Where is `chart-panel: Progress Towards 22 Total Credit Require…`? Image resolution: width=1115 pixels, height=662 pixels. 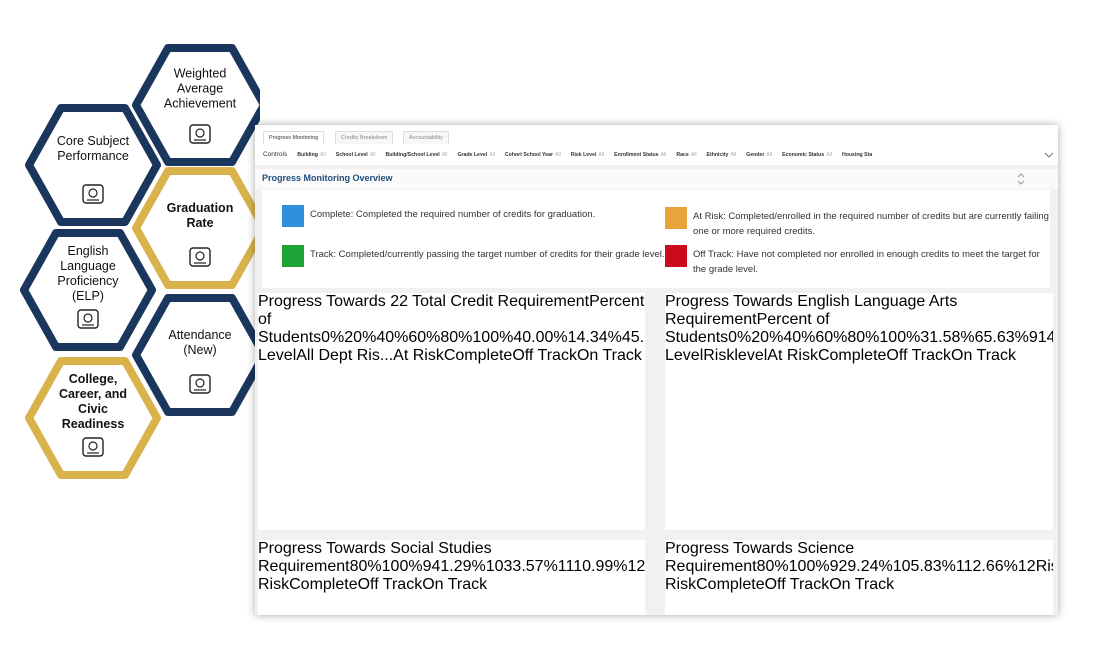
chart-panel: Progress Towards 22 Total Credit Require… is located at coordinates (451, 411).